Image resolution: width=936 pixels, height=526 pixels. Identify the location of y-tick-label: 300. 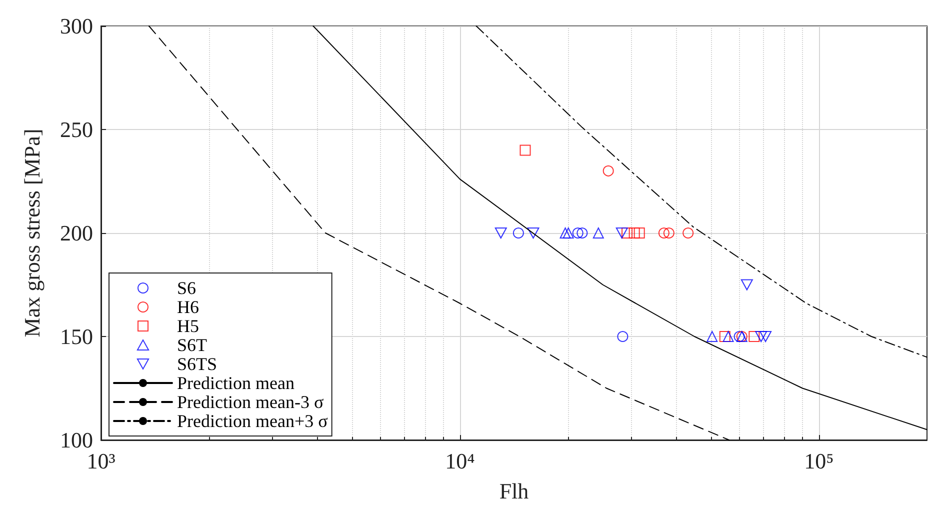
(76, 26).